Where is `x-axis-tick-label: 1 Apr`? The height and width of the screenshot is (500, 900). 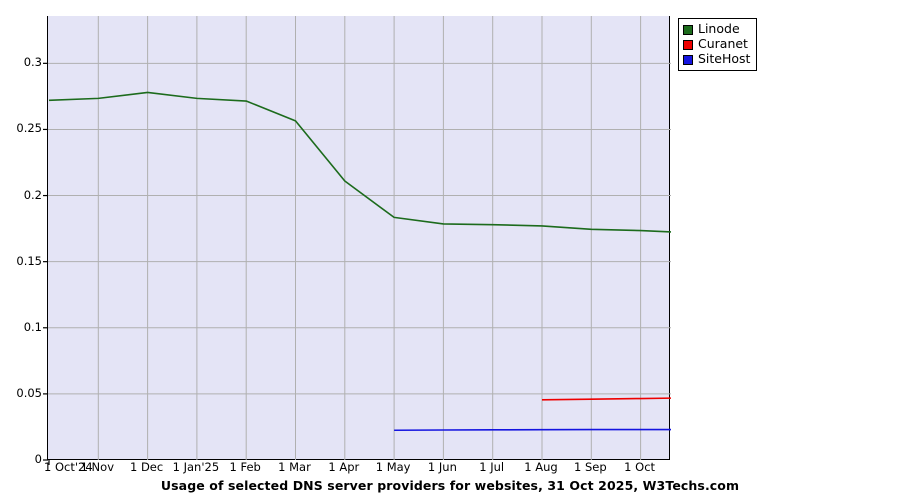
x-axis-tick-label: 1 Apr is located at coordinates (344, 467).